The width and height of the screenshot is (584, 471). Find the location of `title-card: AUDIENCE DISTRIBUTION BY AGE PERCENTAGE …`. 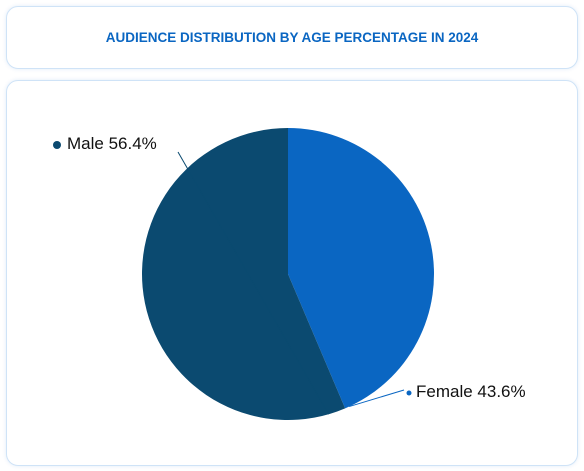

title-card: AUDIENCE DISTRIBUTION BY AGE PERCENTAGE … is located at coordinates (292, 37).